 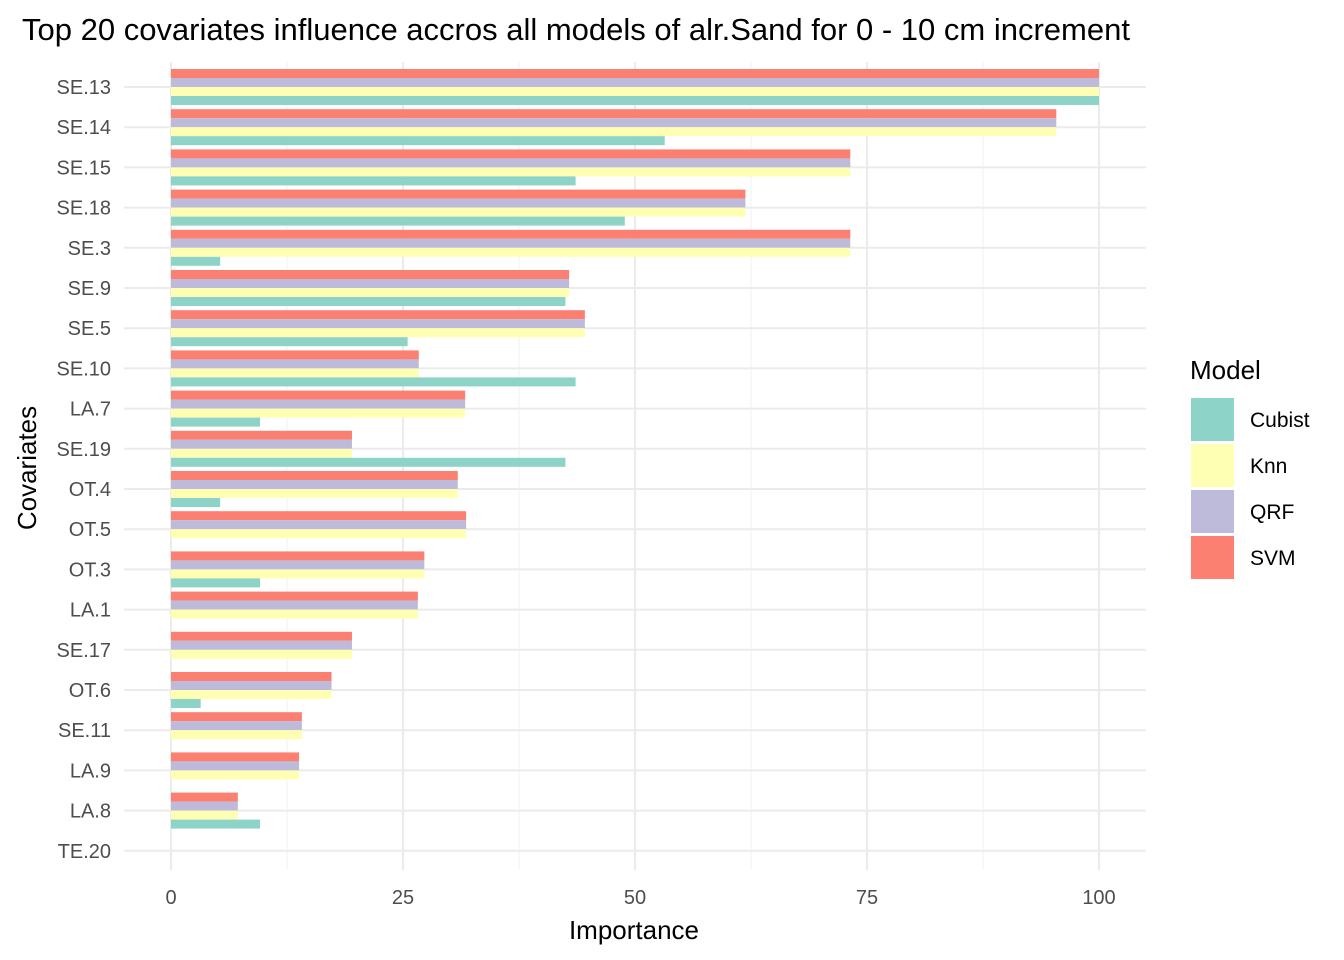 I want to click on legend-label-cubist: Cubist, so click(x=1280, y=420).